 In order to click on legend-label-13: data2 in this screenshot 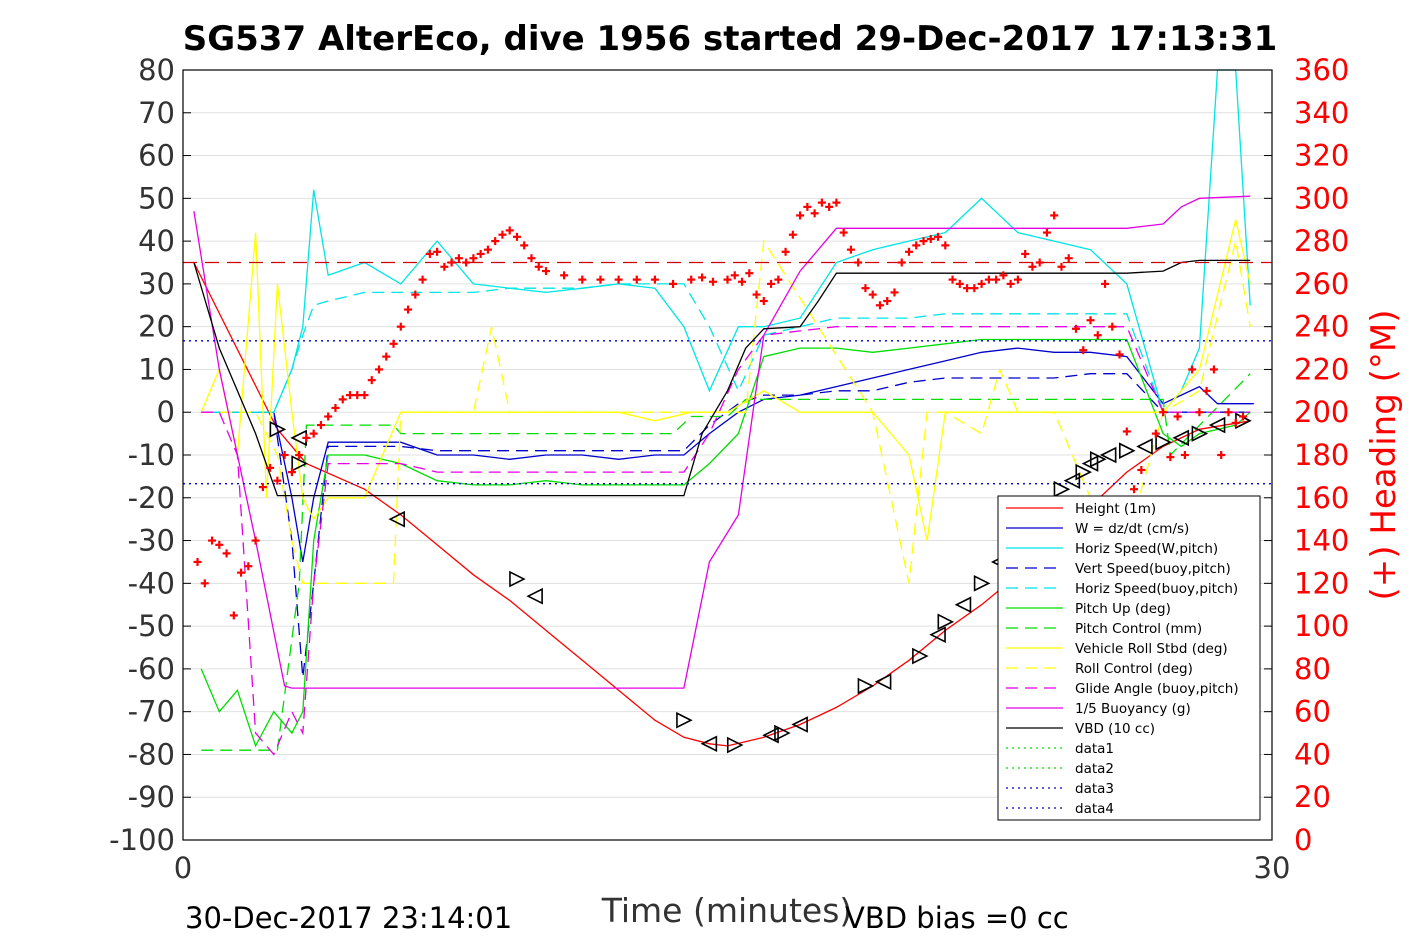, I will do `click(1094, 769)`.